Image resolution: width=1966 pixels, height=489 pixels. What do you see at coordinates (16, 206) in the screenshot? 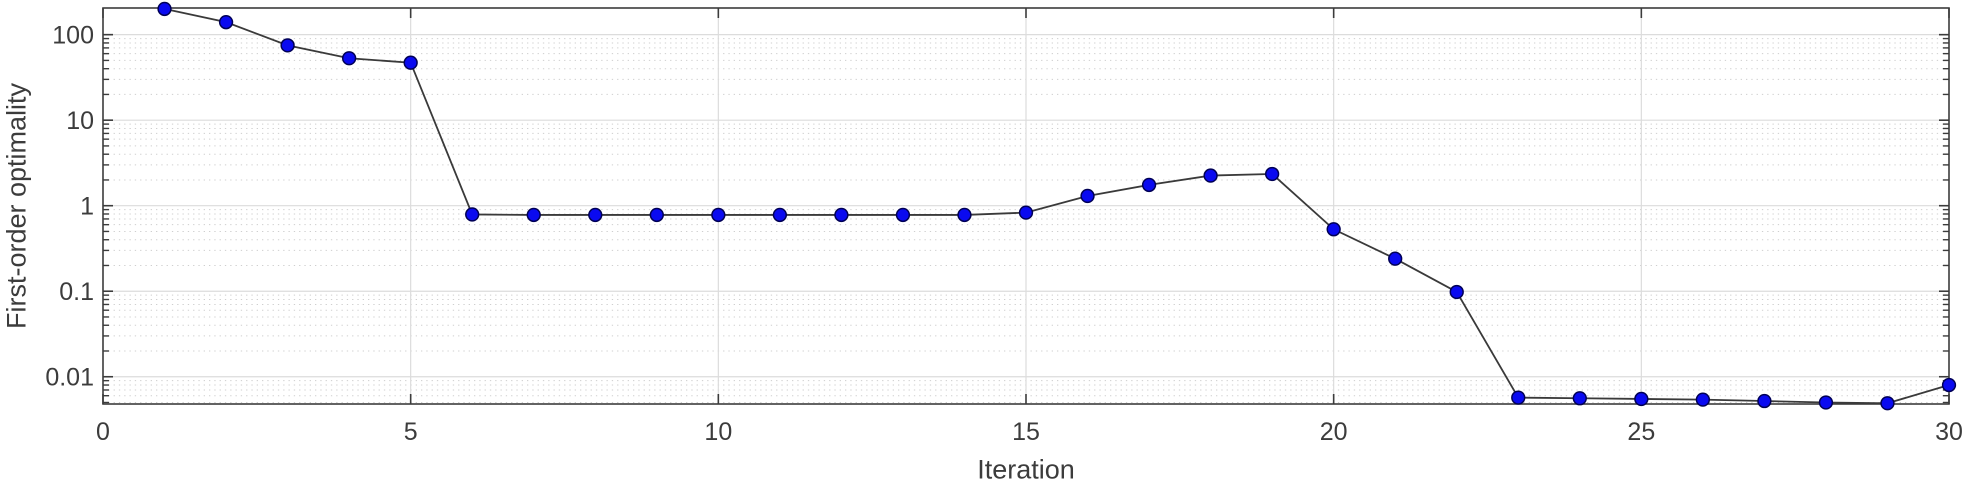
I see `y-axis-label: First-order optimality` at bounding box center [16, 206].